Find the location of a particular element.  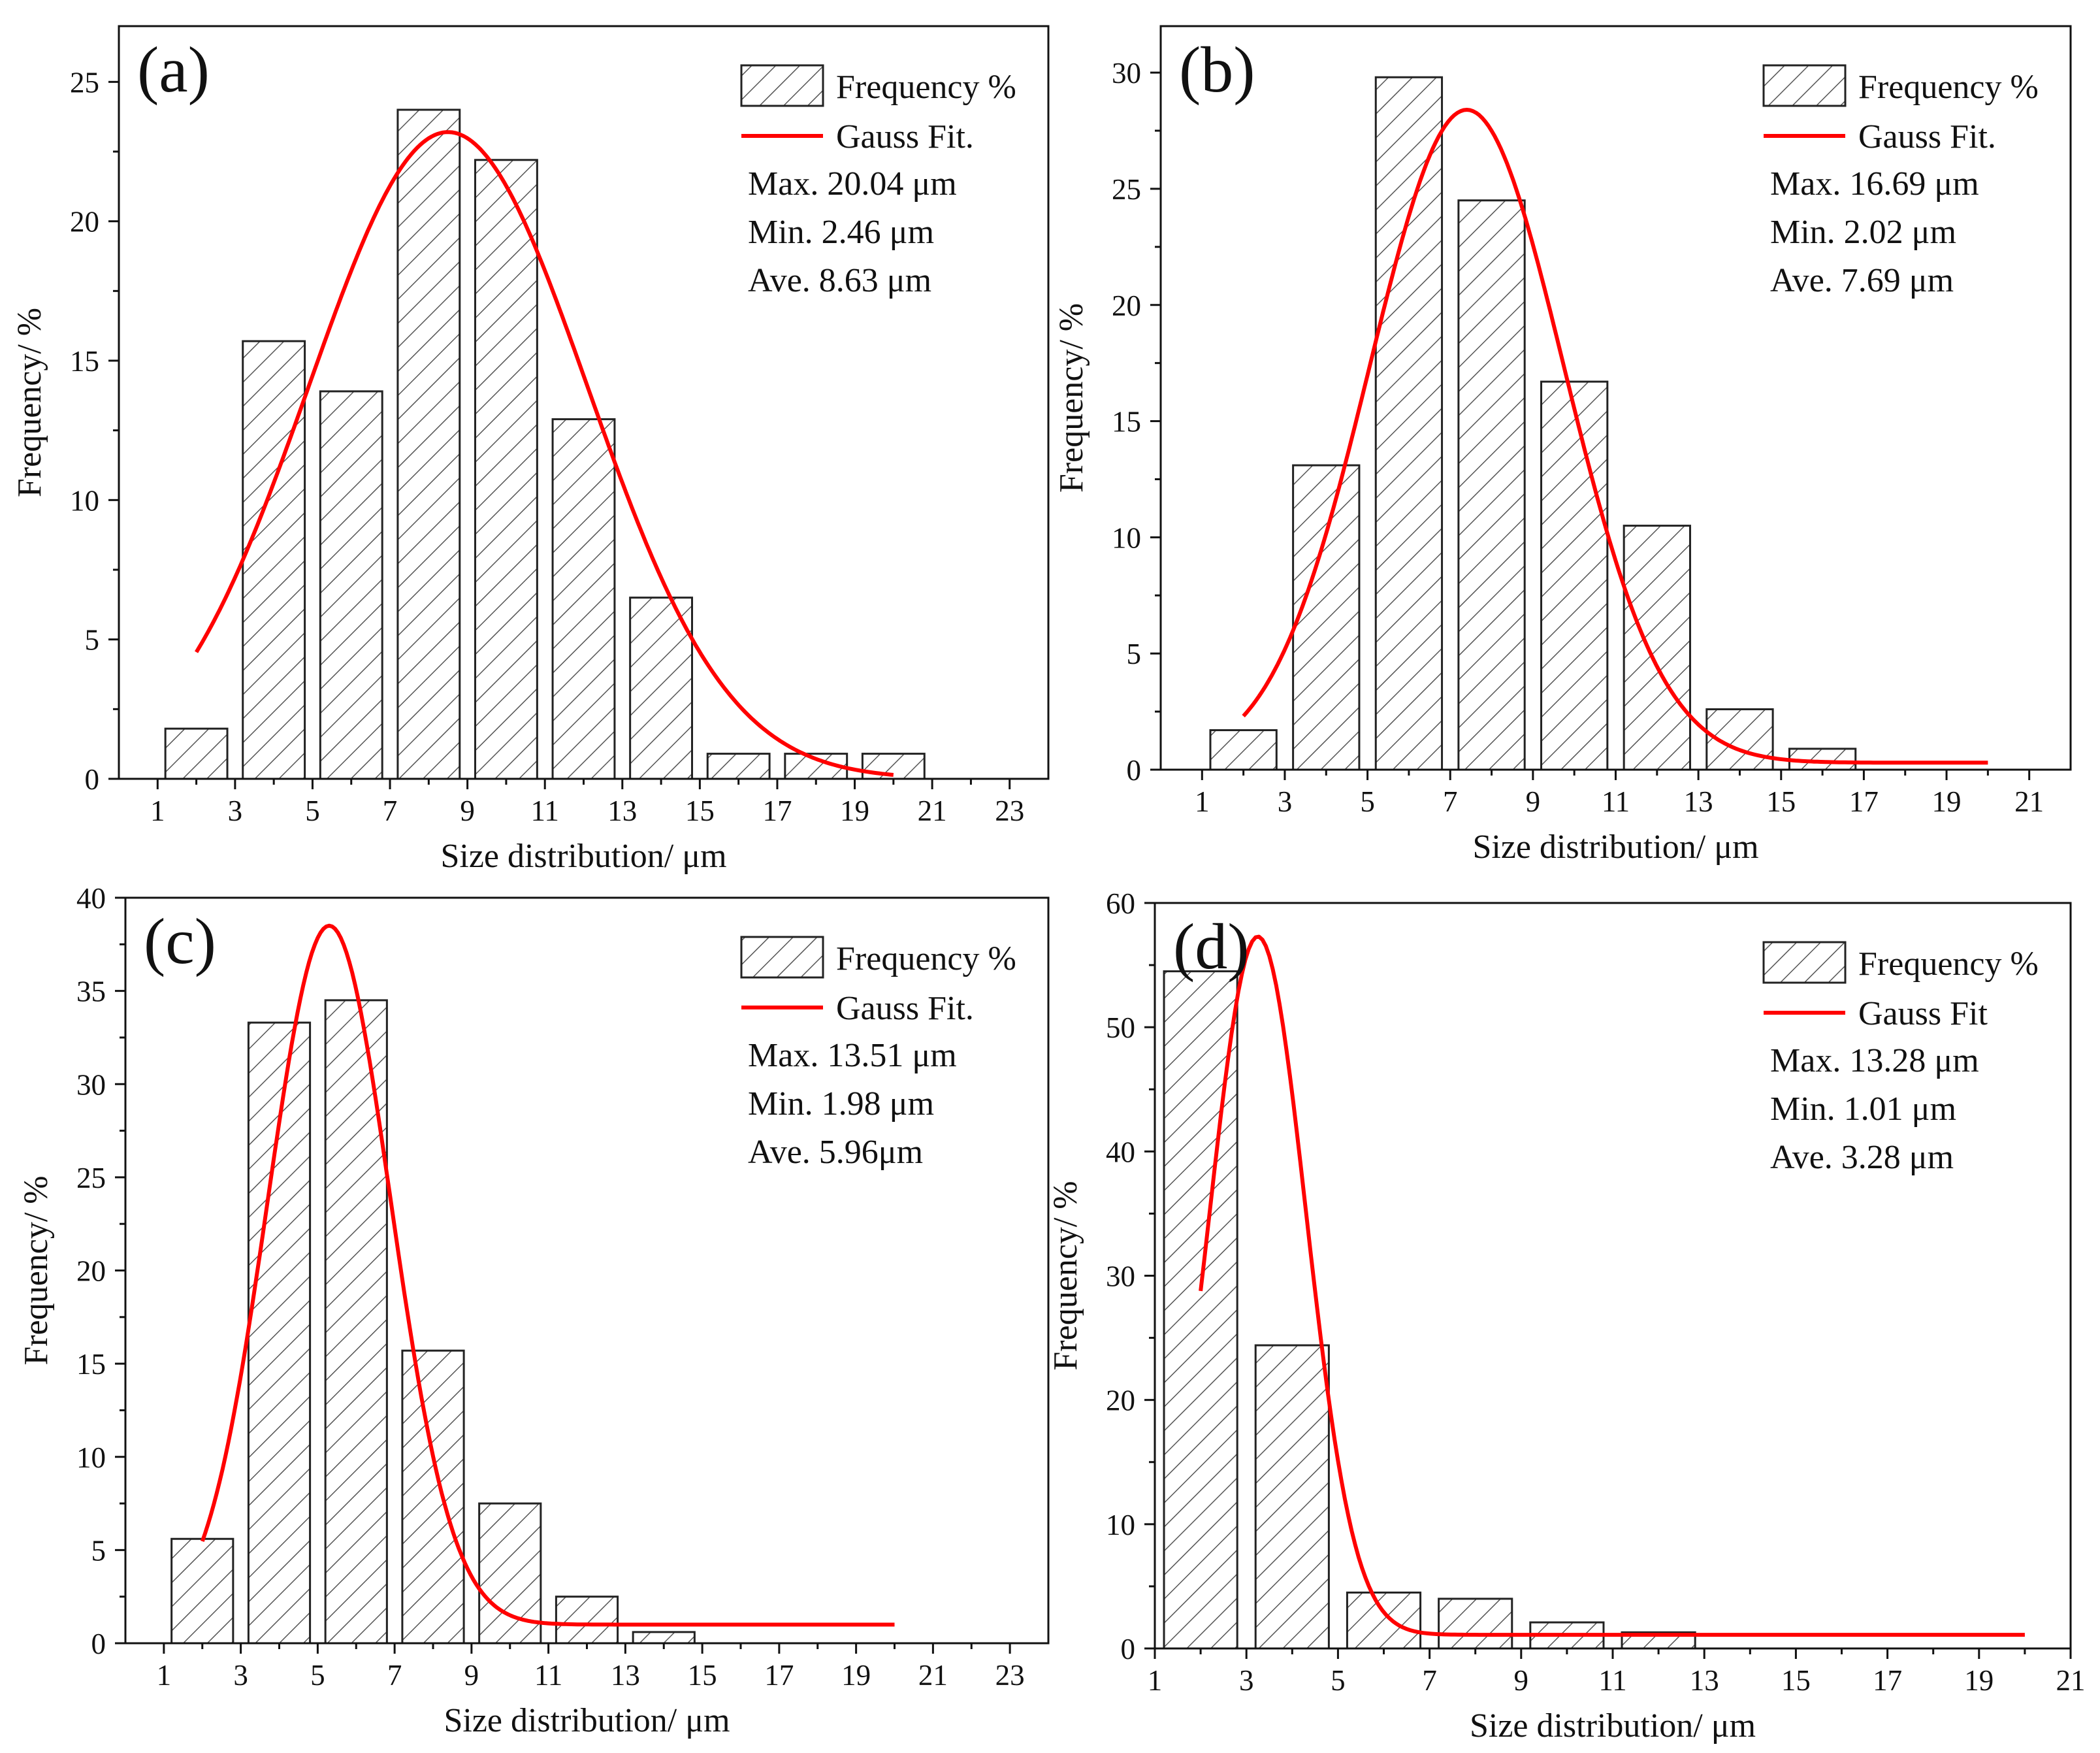

y-tick-label: 60 is located at coordinates (1120, 903).